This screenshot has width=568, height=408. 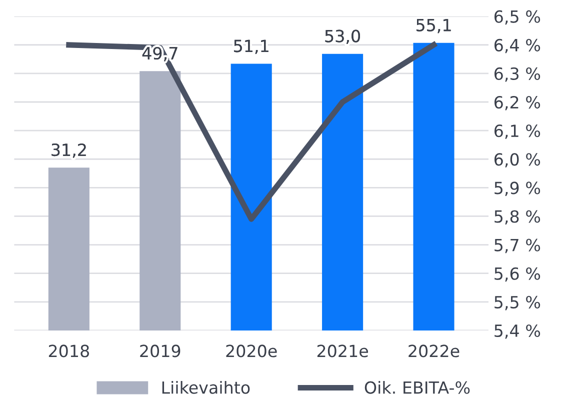 What do you see at coordinates (417, 387) in the screenshot?
I see `legend-label: Oik. EBITA-%` at bounding box center [417, 387].